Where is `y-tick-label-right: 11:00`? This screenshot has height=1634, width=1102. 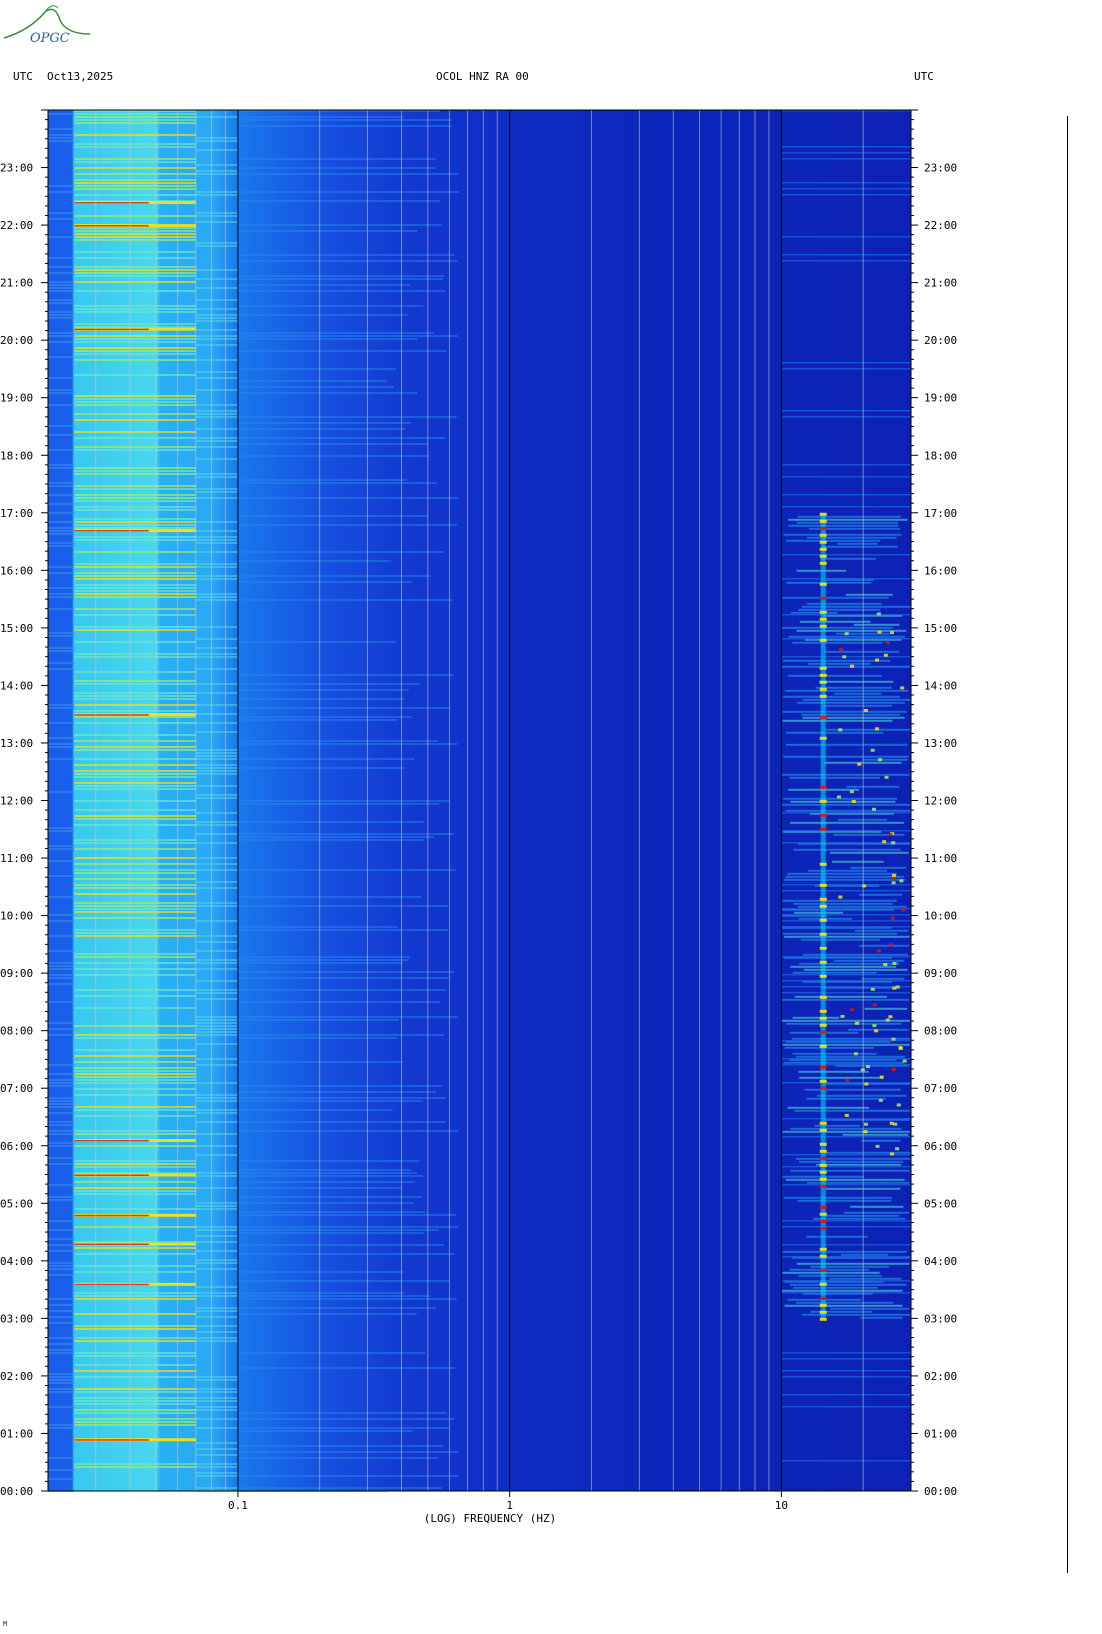 y-tick-label-right: 11:00 is located at coordinates (940, 858).